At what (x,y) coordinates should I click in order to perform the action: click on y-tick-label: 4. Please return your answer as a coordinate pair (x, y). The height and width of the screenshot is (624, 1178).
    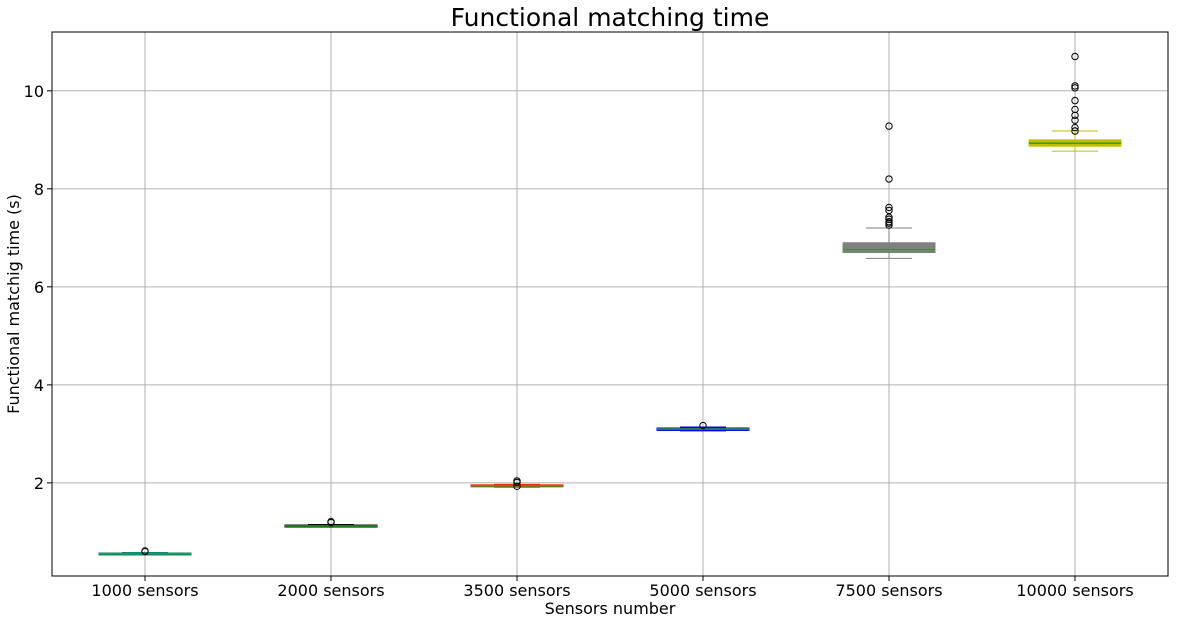
    Looking at the image, I should click on (39, 385).